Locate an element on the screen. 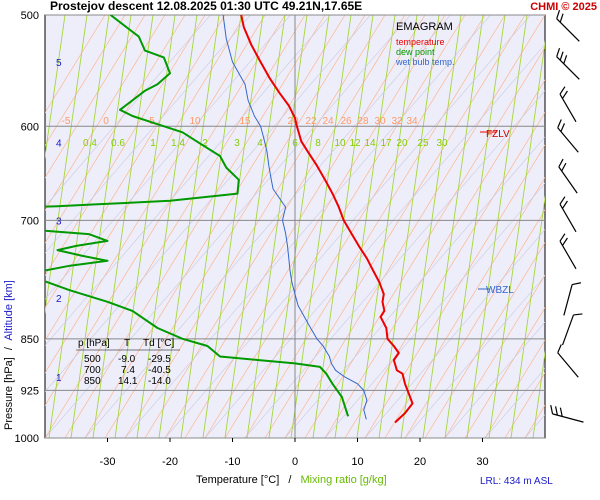  altitude-tick-label: 3 is located at coordinates (59, 221).